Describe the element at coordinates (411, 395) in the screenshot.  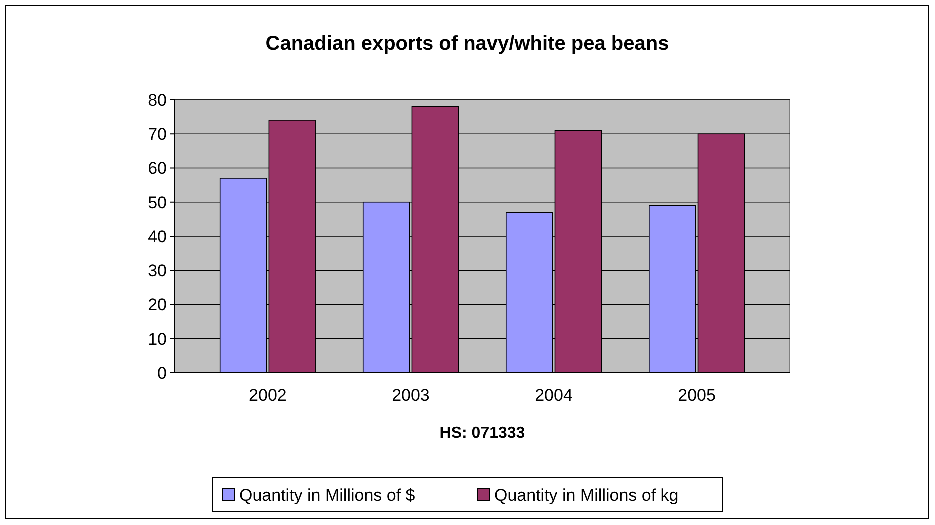
I see `x-tick-label: 2003` at that location.